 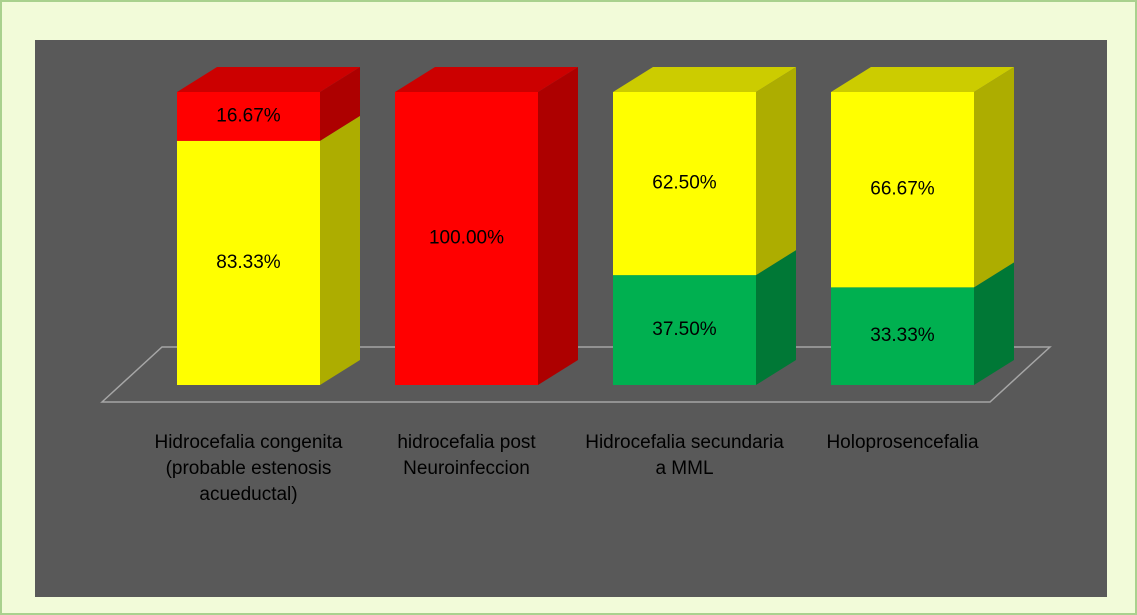 I want to click on value-label: 16.67%, so click(x=248, y=115).